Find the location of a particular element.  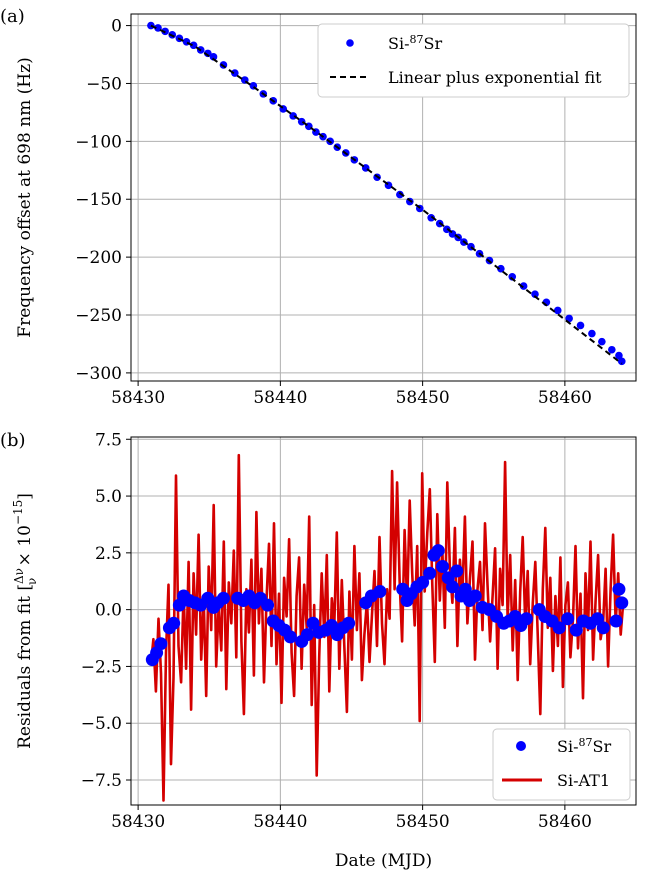

y-tick-label: 0 is located at coordinates (116, 27).